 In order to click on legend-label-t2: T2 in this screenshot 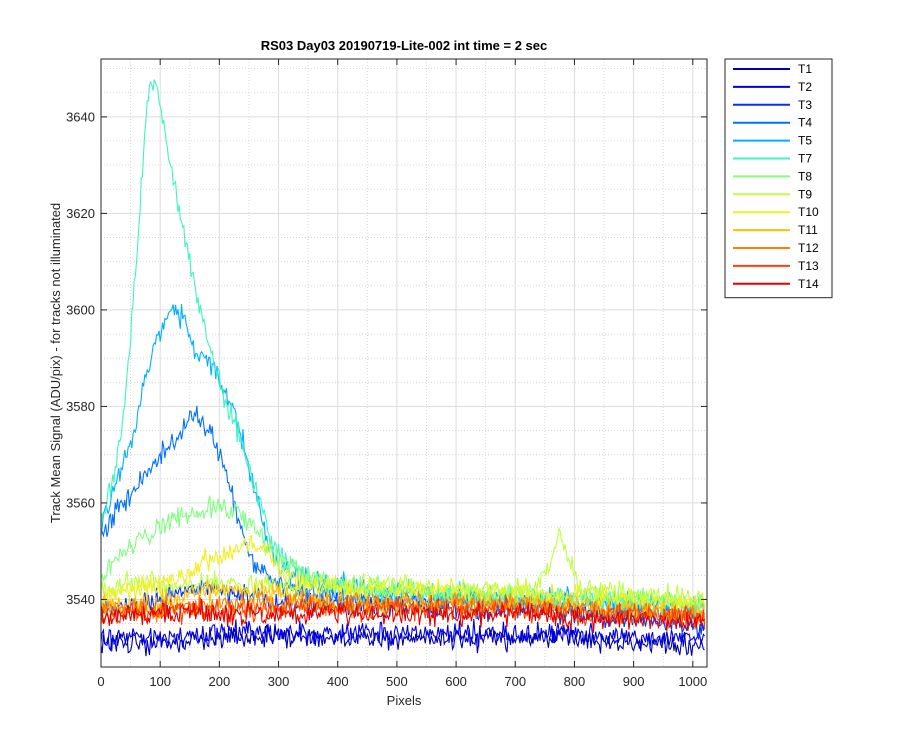, I will do `click(805, 87)`.